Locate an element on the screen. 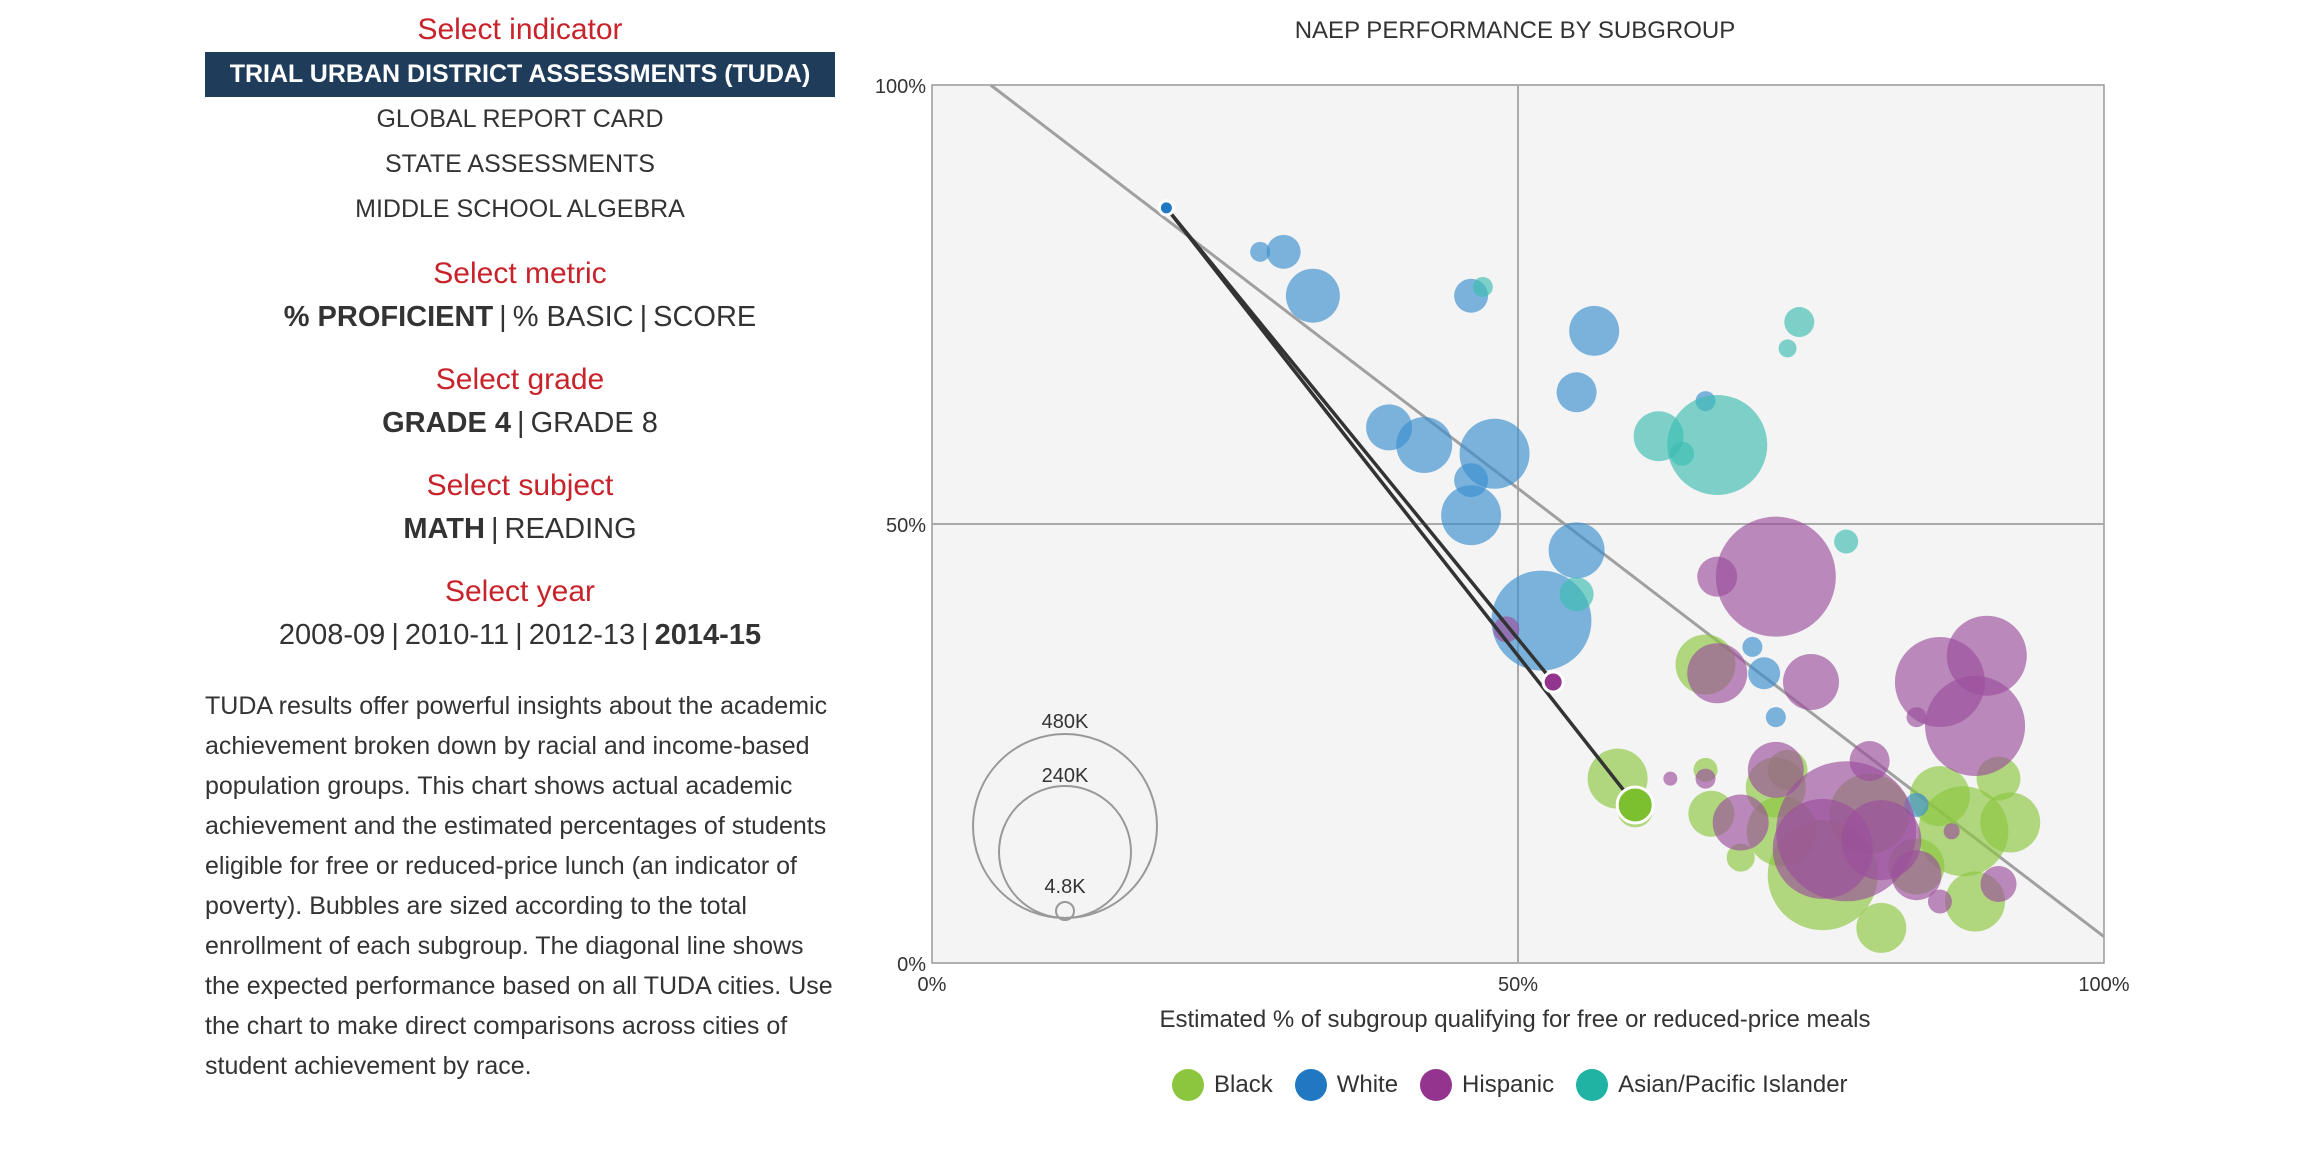 The width and height of the screenshot is (2300, 1150). year-option-2012-13: 2012-13 is located at coordinates (582, 635).